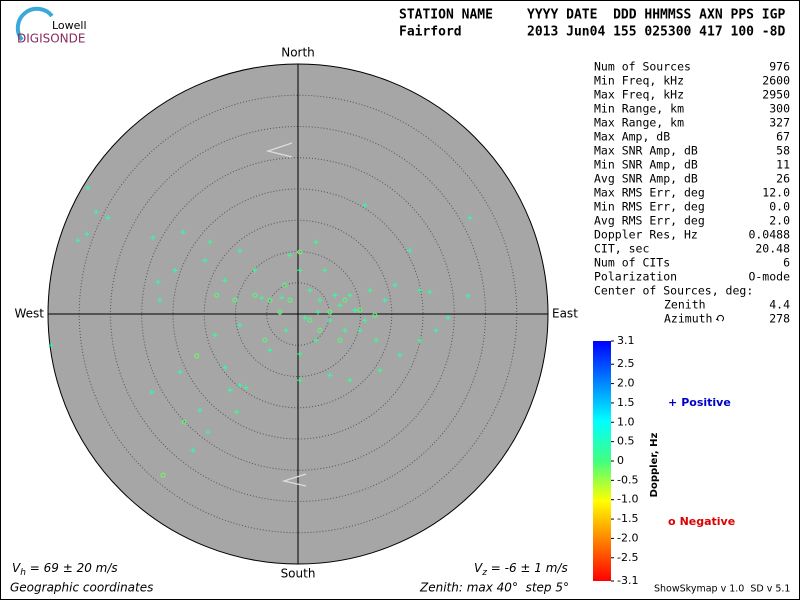 The width and height of the screenshot is (800, 600). What do you see at coordinates (298, 574) in the screenshot?
I see `dir-south: South` at bounding box center [298, 574].